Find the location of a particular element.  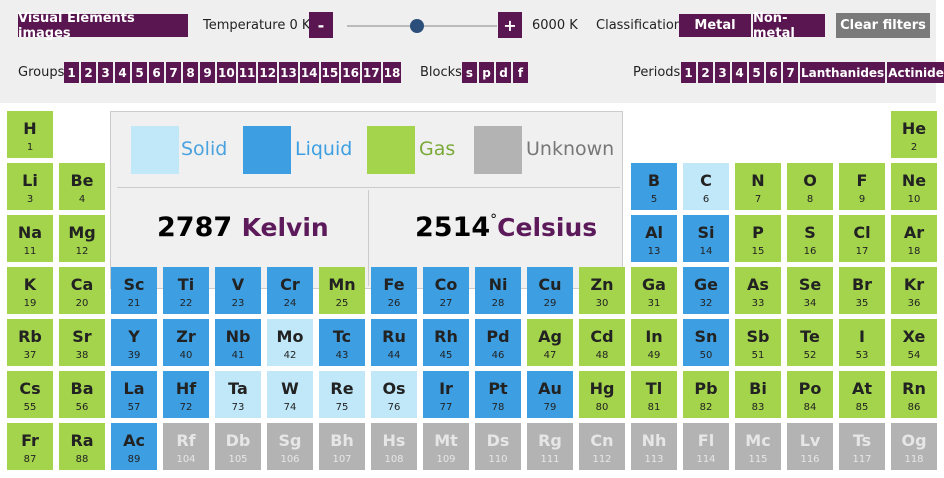

element-cell: K 19 is located at coordinates (30, 290).